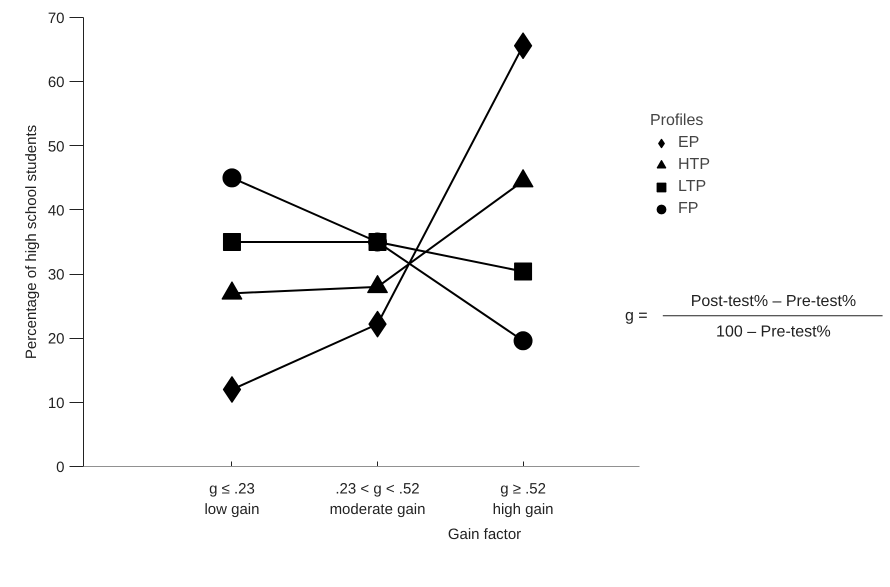  What do you see at coordinates (485, 534) in the screenshot?
I see `x-axis-title: Gain factor` at bounding box center [485, 534].